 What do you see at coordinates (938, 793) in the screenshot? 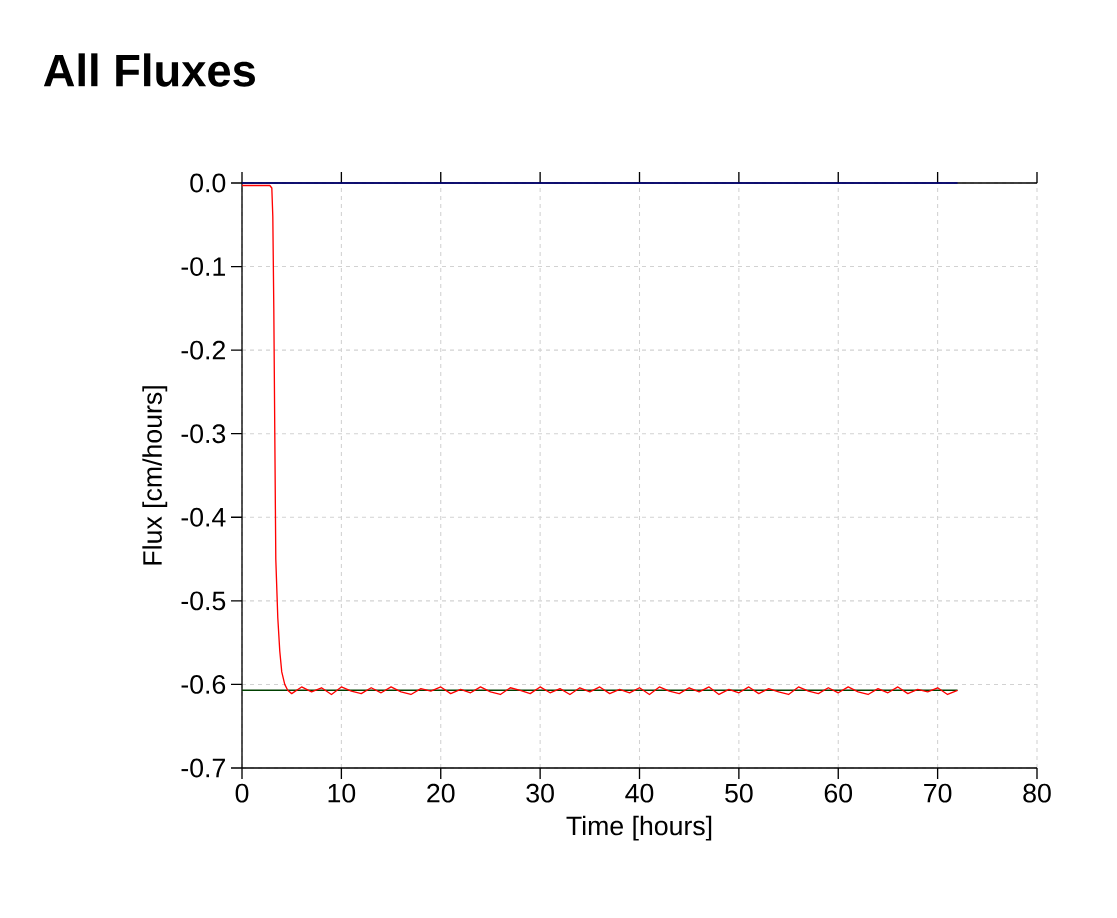
I see `x-tick-label: 70` at bounding box center [938, 793].